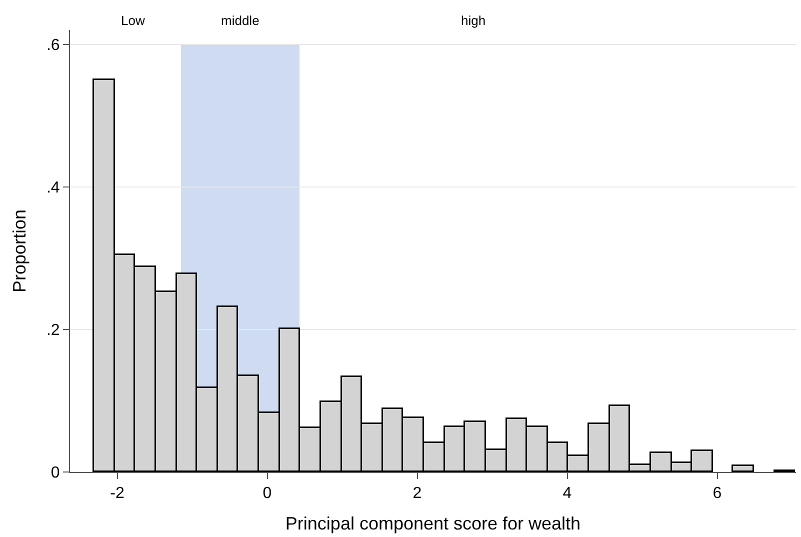 The height and width of the screenshot is (537, 801). What do you see at coordinates (433, 523) in the screenshot?
I see `x-axis-title: Principal component score for wealth` at bounding box center [433, 523].